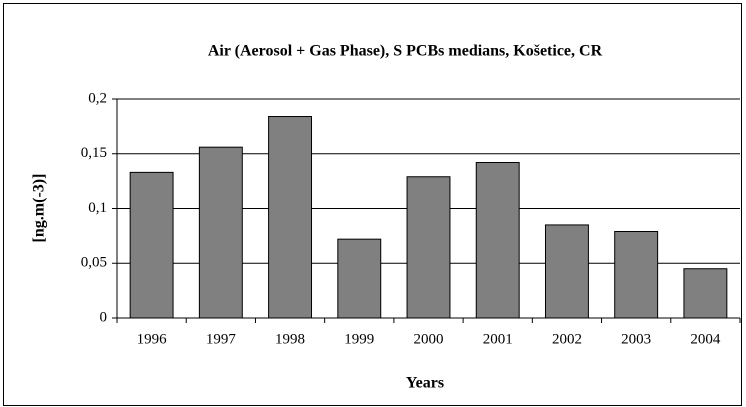 The image size is (746, 407). What do you see at coordinates (359, 339) in the screenshot?
I see `x-tick-label: 1999` at bounding box center [359, 339].